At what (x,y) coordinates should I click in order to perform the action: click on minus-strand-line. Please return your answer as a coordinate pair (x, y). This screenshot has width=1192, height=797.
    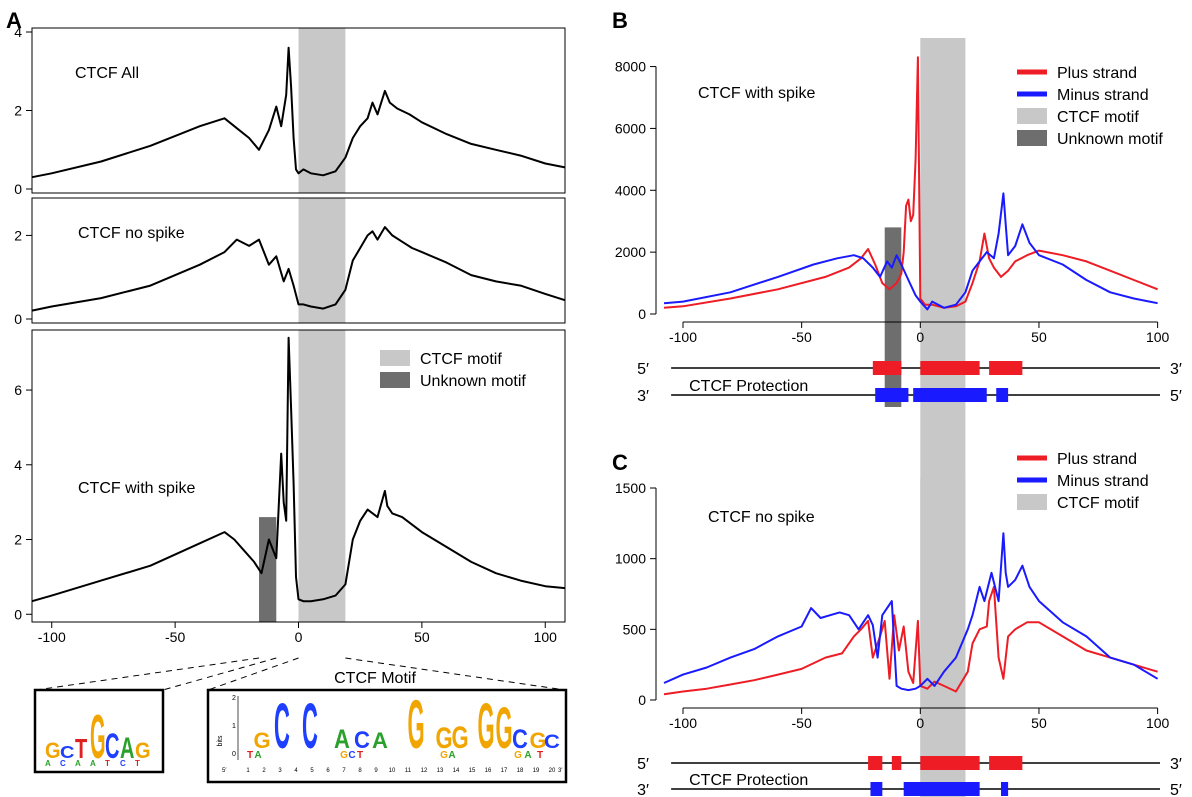
    Looking at the image, I should click on (910, 251).